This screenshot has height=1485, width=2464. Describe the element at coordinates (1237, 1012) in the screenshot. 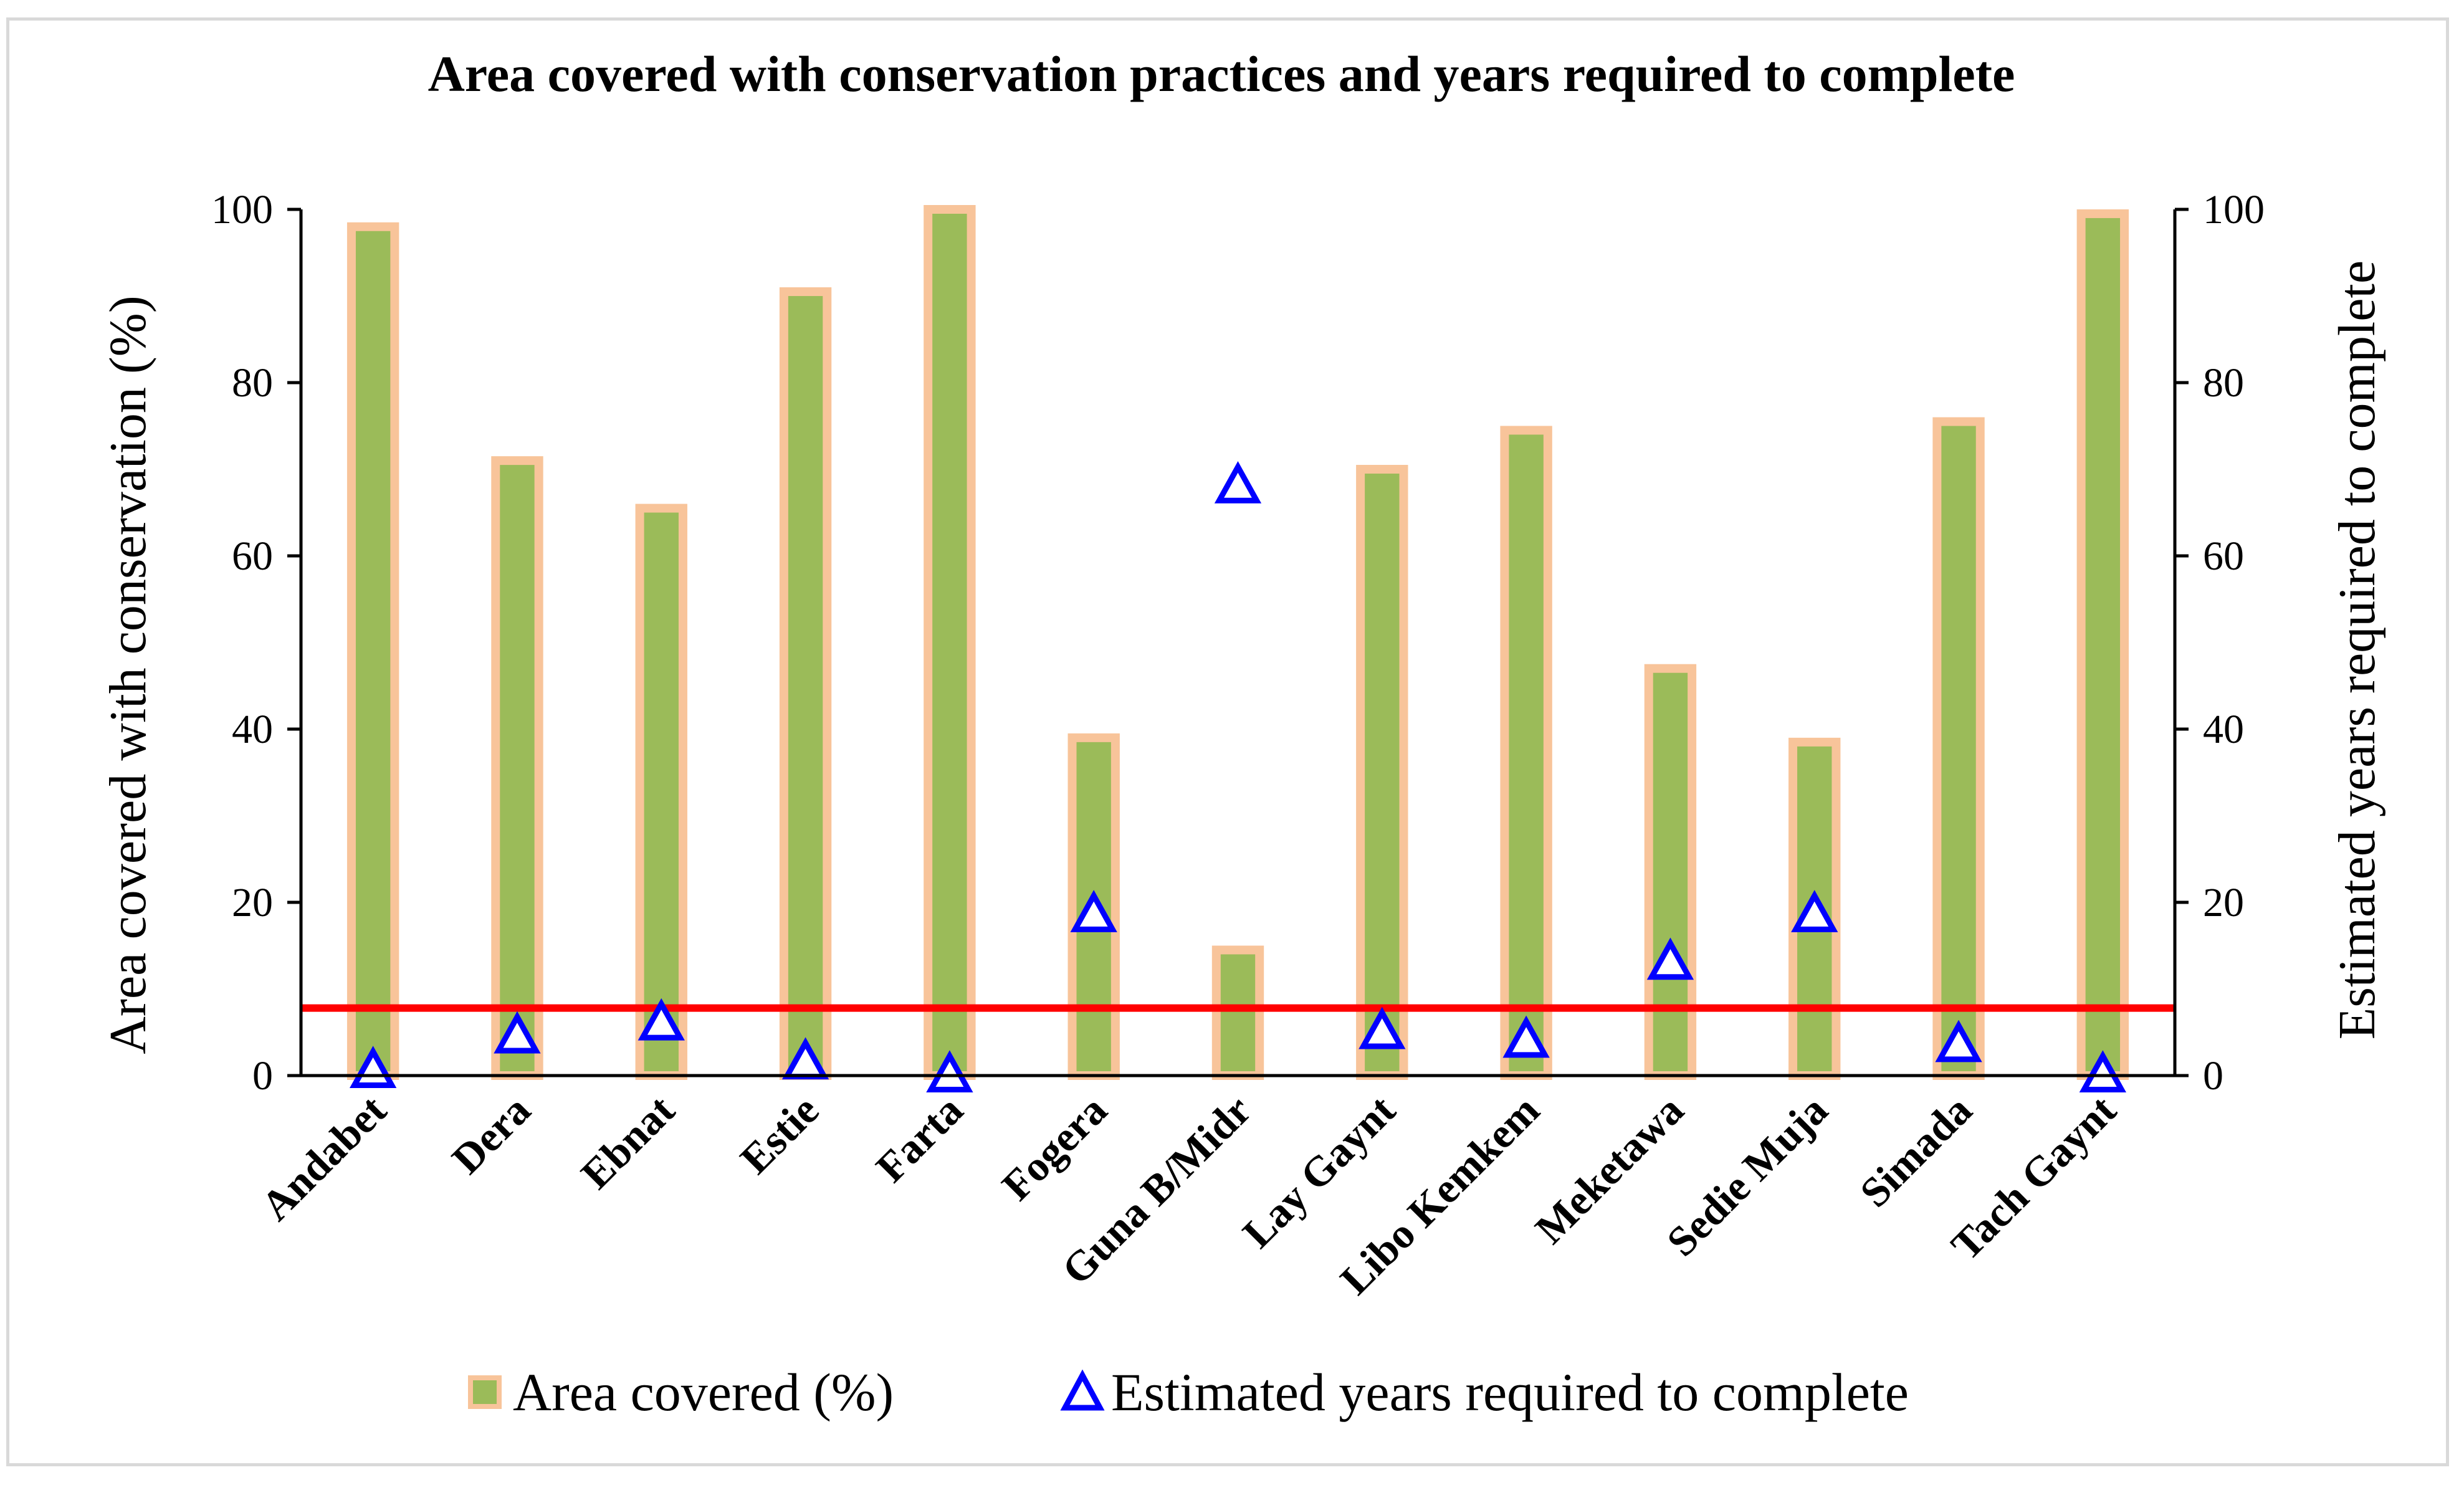

I see `bar-guna-b-midr` at that location.